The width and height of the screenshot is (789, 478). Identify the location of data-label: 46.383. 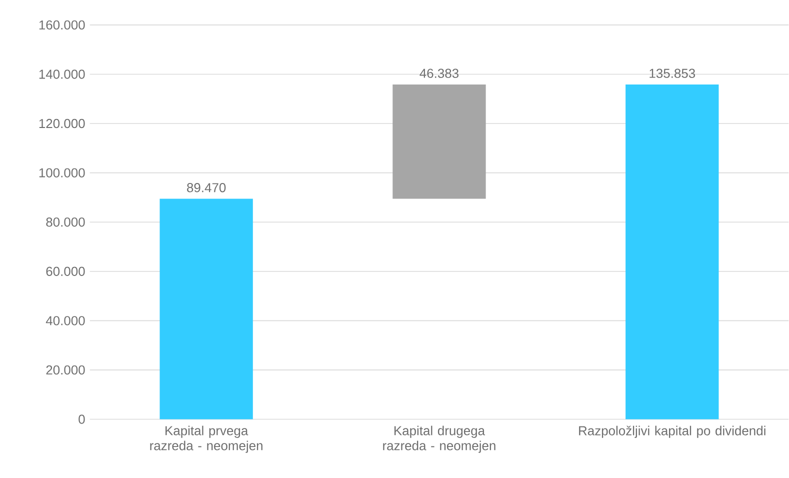
(439, 73).